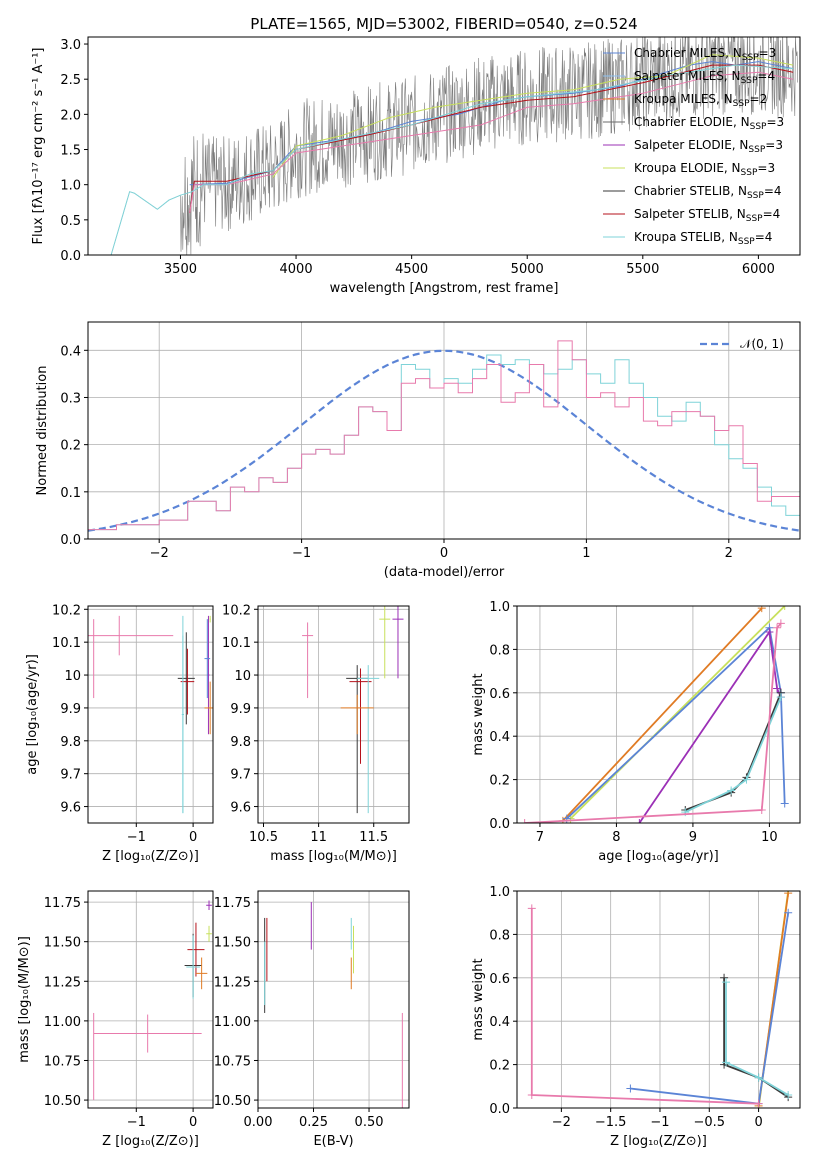 This screenshot has width=819, height=1170. What do you see at coordinates (70, 775) in the screenshot?
I see `age_vs_Z-ytick-label: 9.7` at bounding box center [70, 775].